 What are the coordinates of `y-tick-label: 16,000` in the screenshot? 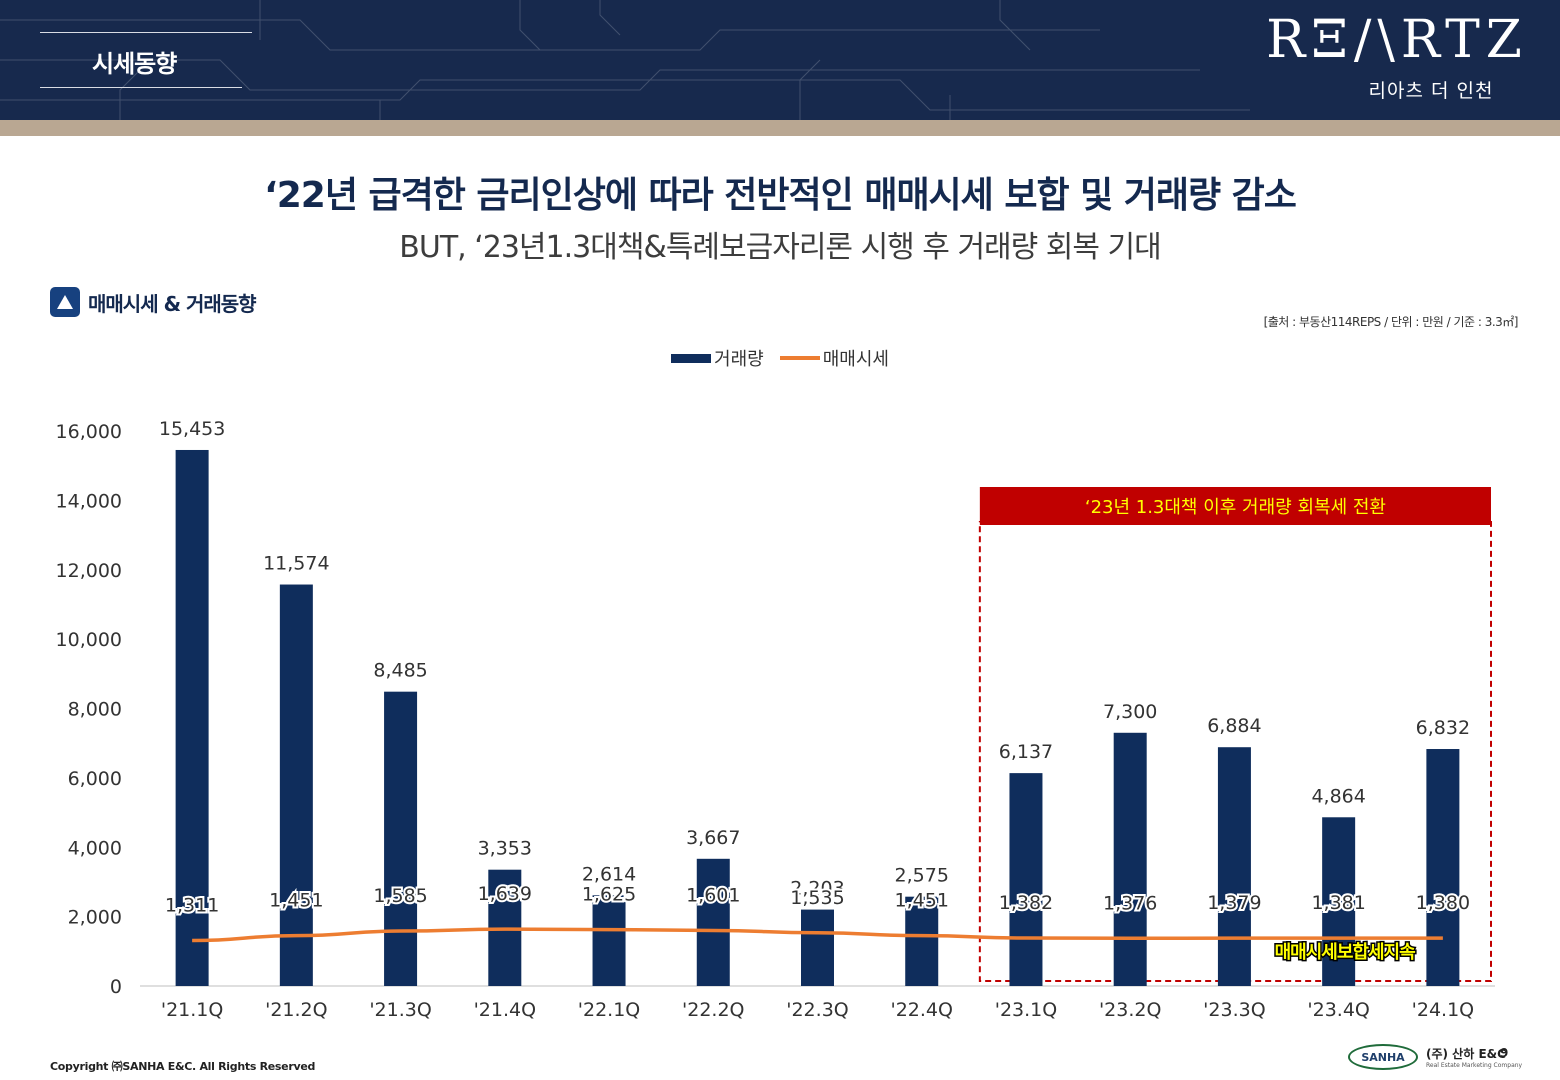 It's located at (89, 432).